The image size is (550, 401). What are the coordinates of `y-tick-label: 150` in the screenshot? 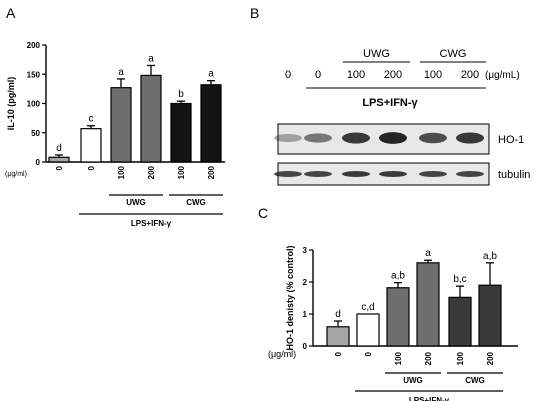 It's located at (34, 74).